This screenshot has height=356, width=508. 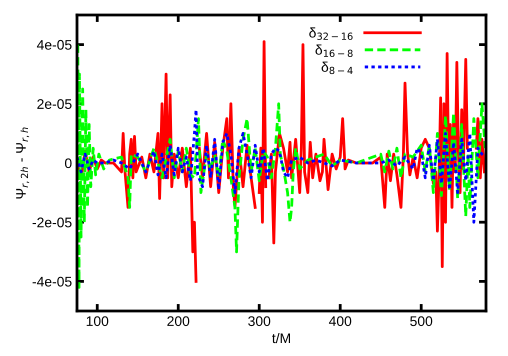 I want to click on y-tick-label: -2e-05, so click(x=52, y=223).